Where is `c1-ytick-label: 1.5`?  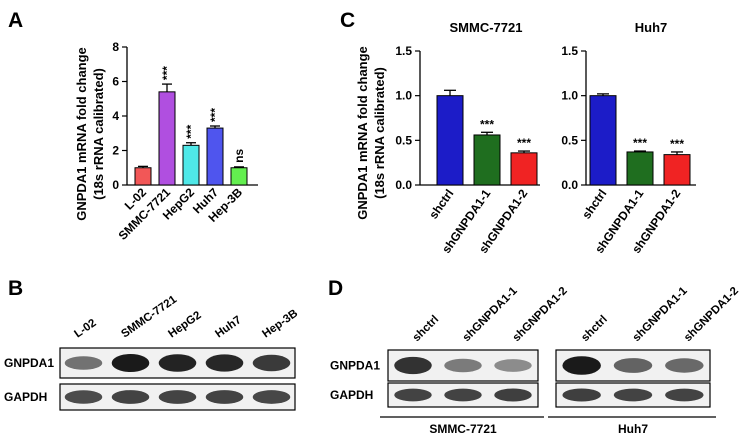
c1-ytick-label: 1.5 is located at coordinates (403, 51).